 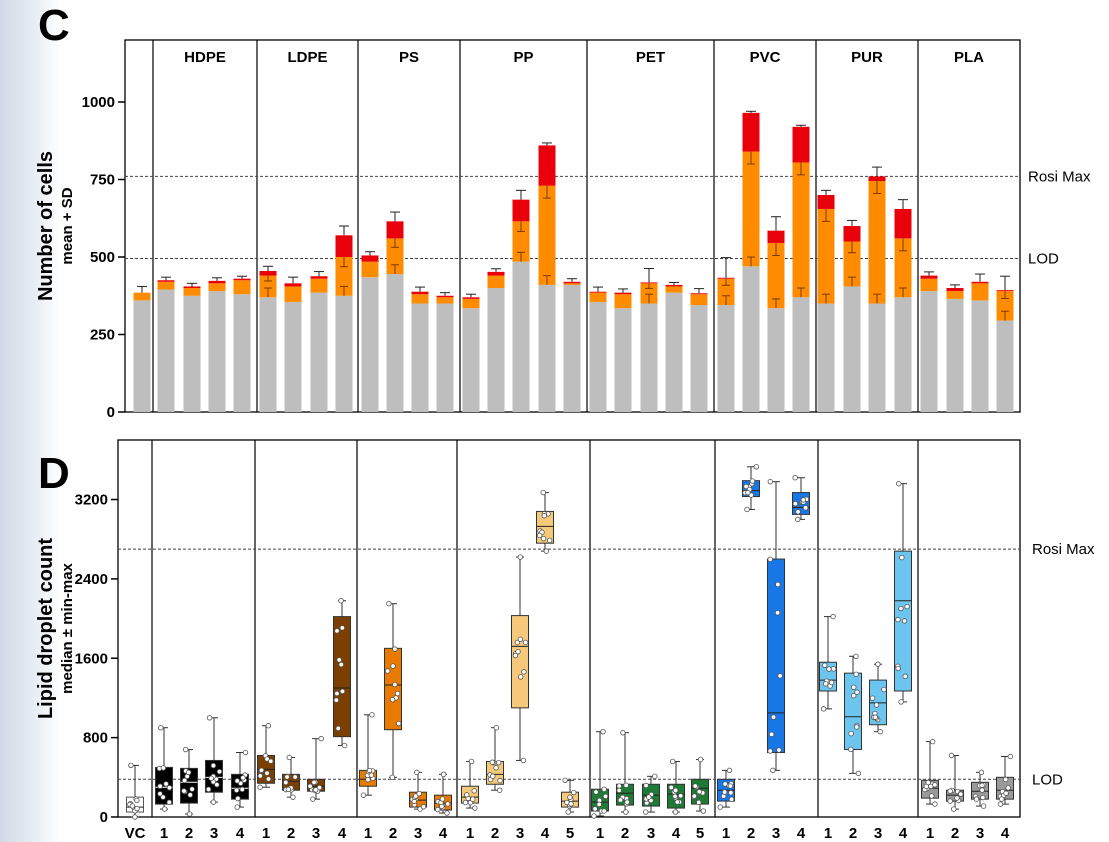 I want to click on reference-line-label: LOD, so click(x=1043, y=259).